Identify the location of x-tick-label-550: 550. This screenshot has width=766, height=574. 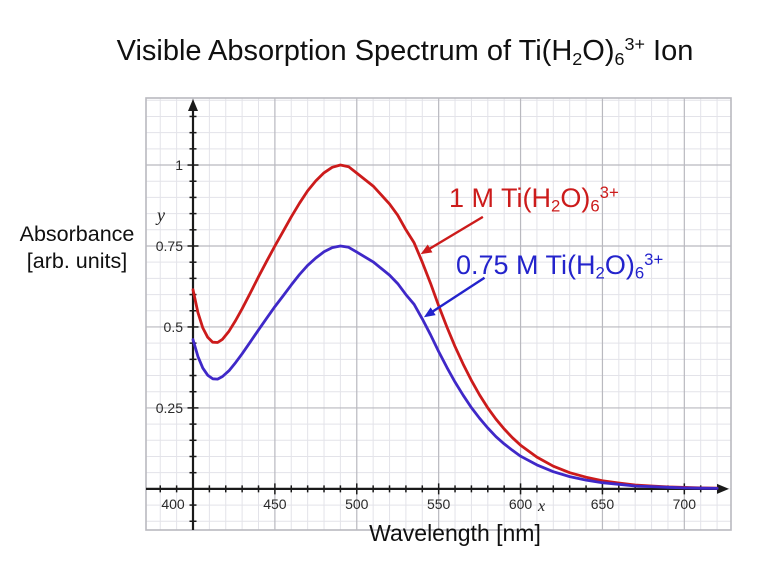
(439, 504).